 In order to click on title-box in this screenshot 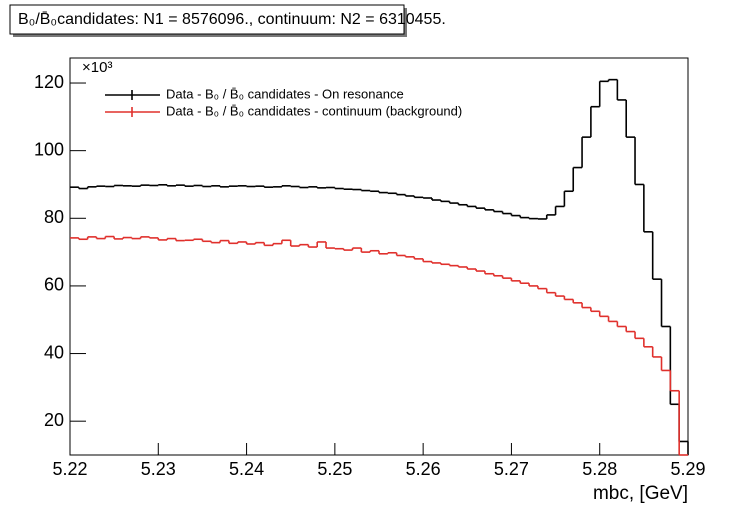, I will do `click(207, 19)`.